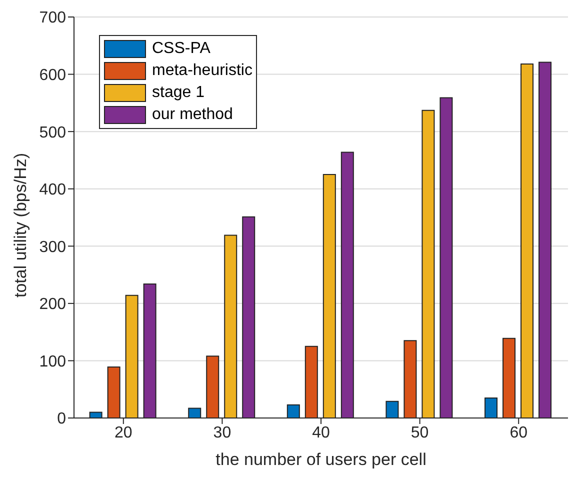  I want to click on y-tick-label: 0, so click(61, 419).